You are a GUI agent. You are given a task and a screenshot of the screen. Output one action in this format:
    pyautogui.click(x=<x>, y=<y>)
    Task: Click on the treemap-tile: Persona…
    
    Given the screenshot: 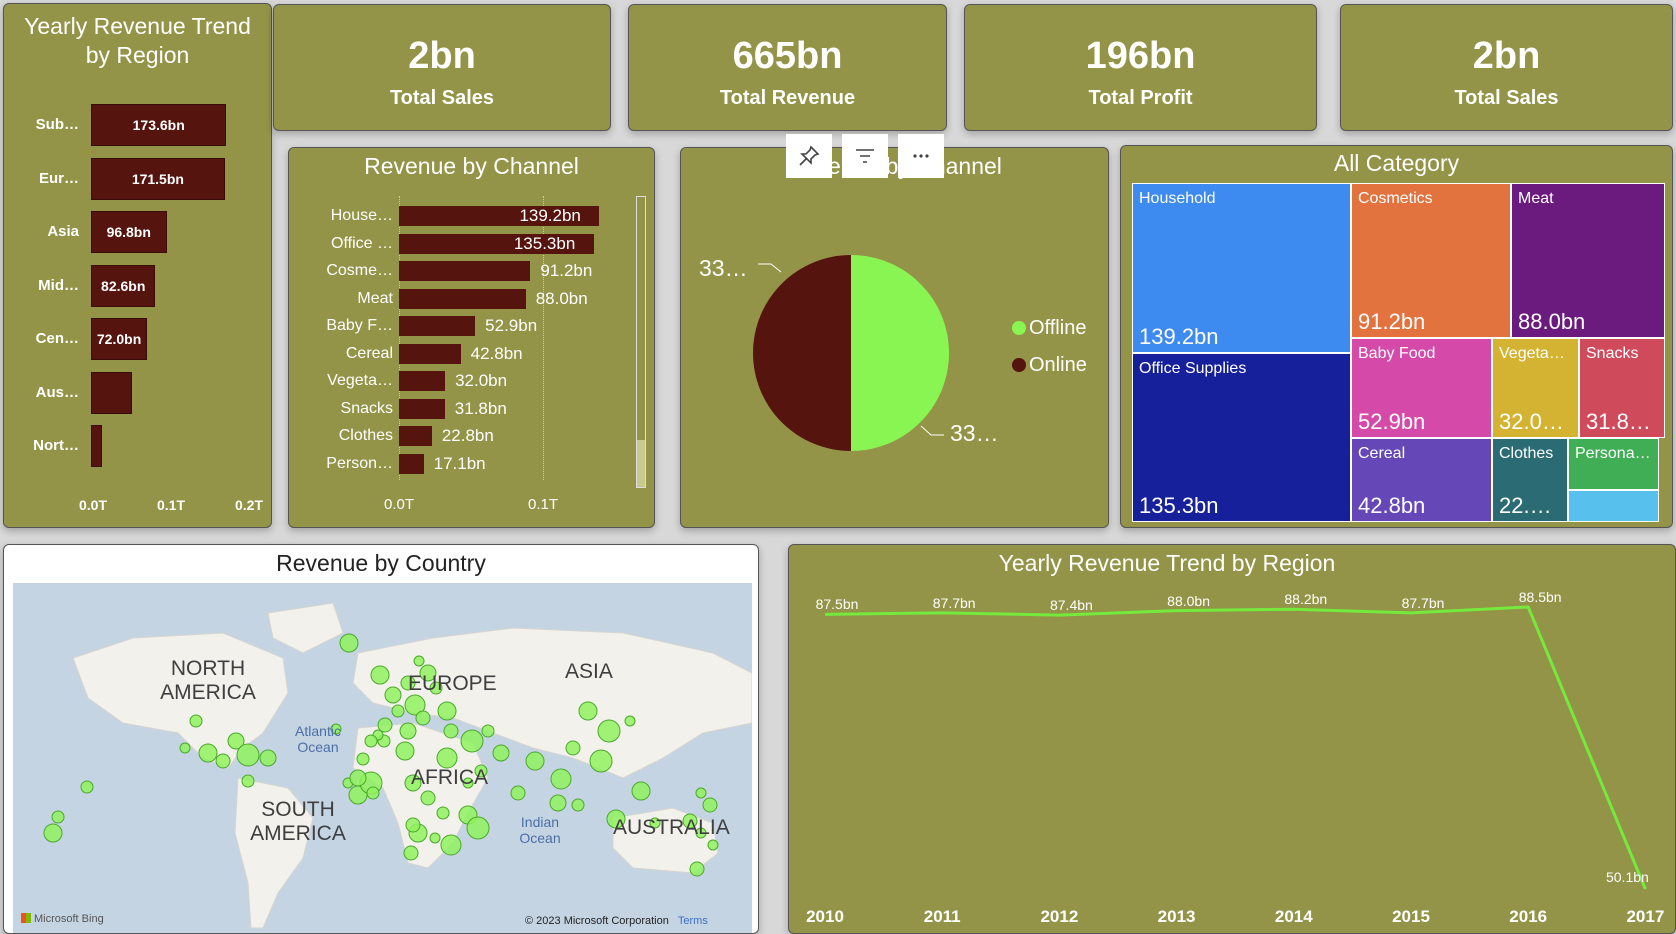 What is the action you would take?
    pyautogui.click(x=1613, y=464)
    